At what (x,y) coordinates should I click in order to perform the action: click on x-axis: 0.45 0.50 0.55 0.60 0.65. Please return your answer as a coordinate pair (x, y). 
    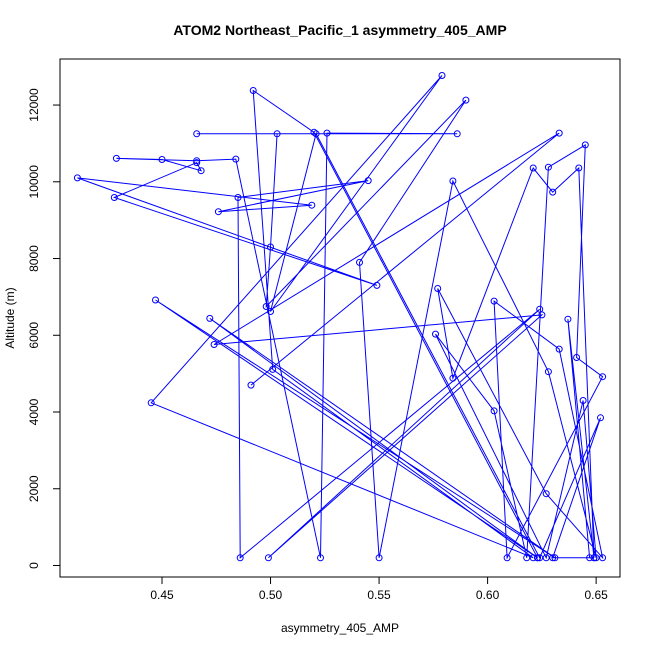
    Looking at the image, I should click on (379, 589).